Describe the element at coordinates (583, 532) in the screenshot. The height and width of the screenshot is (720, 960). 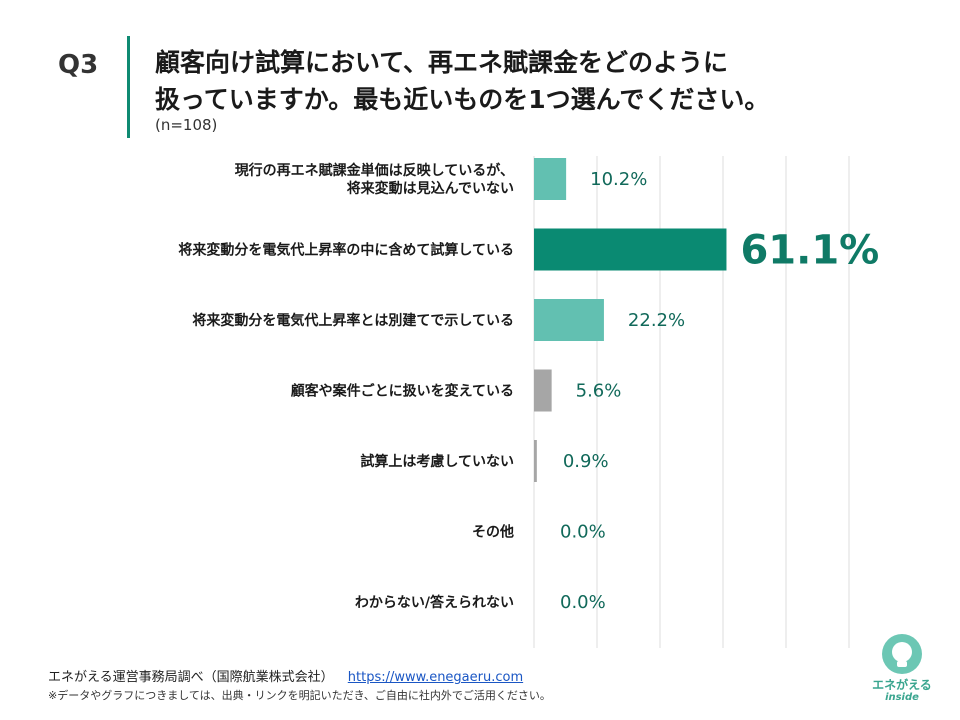
I see `value-label-6: 0.0%` at that location.